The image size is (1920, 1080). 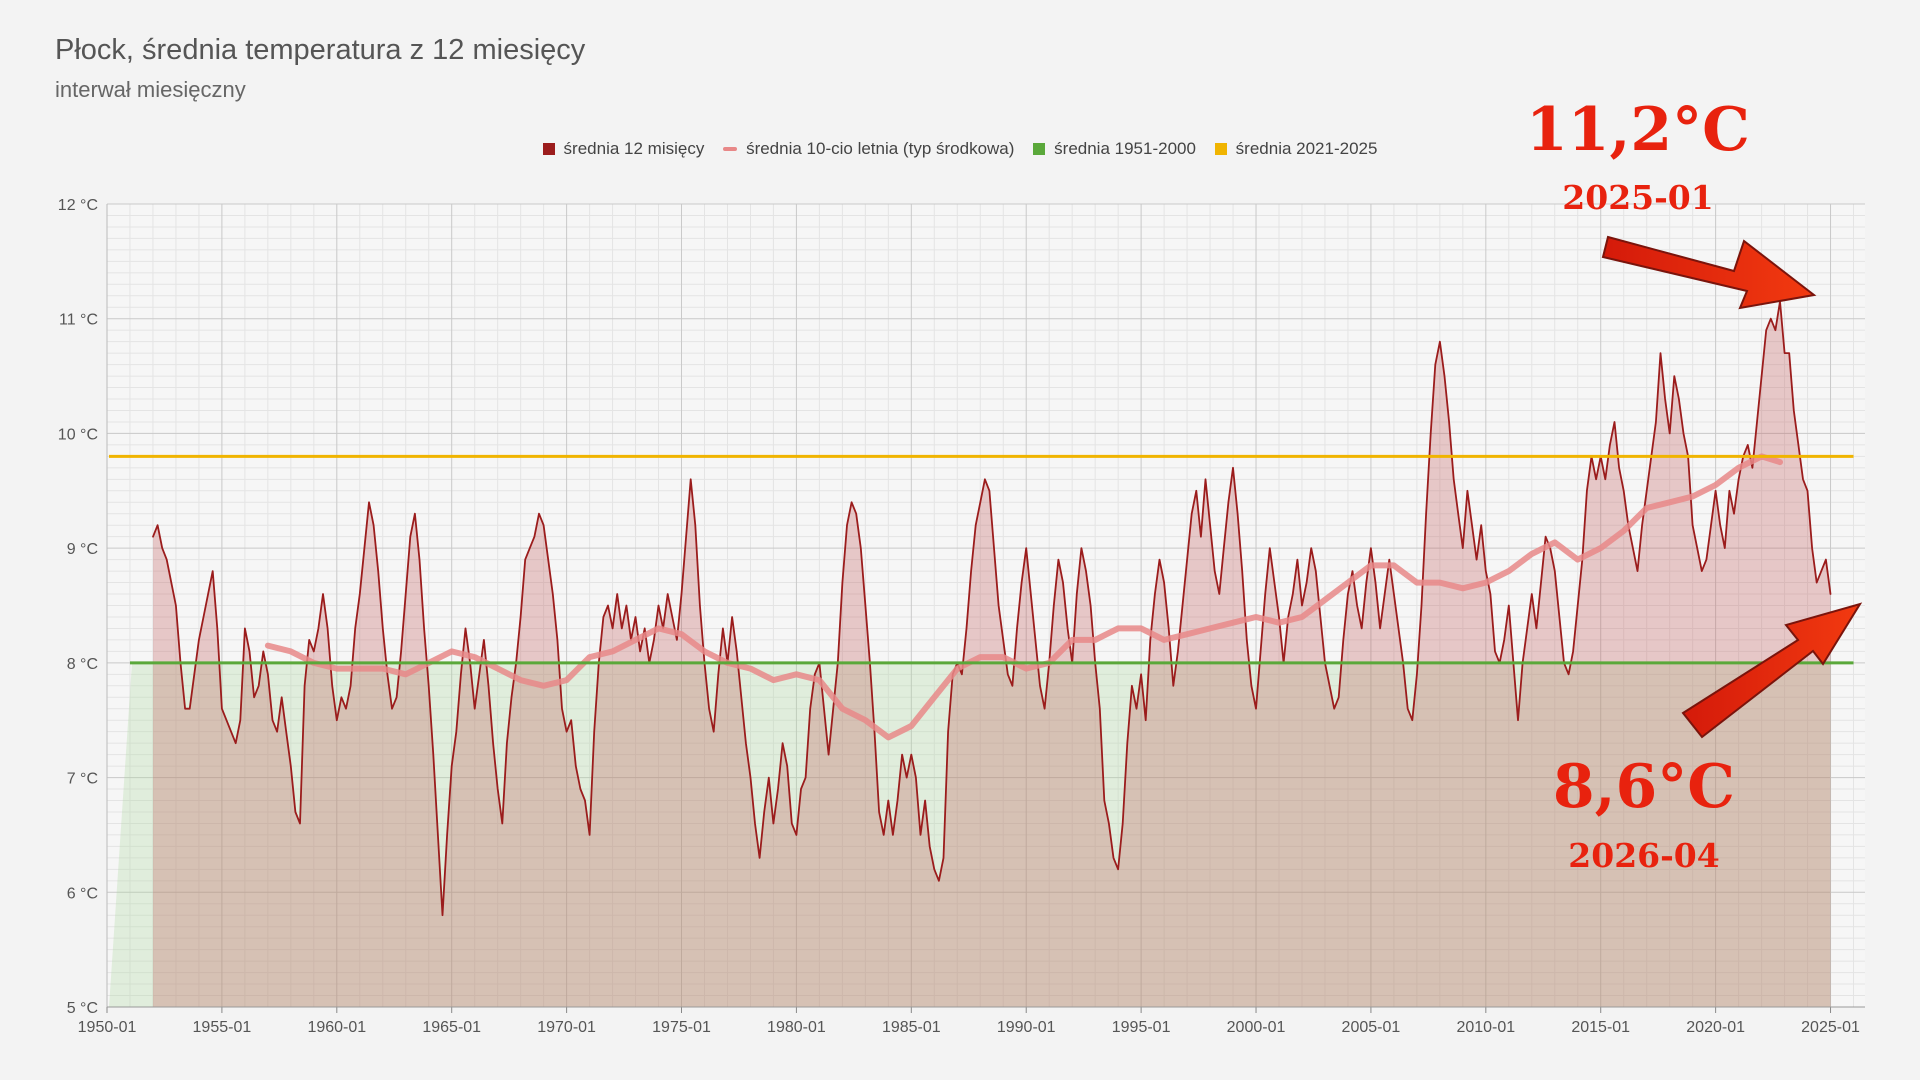 What do you see at coordinates (82, 779) in the screenshot?
I see `y-tick-label: 7 °C` at bounding box center [82, 779].